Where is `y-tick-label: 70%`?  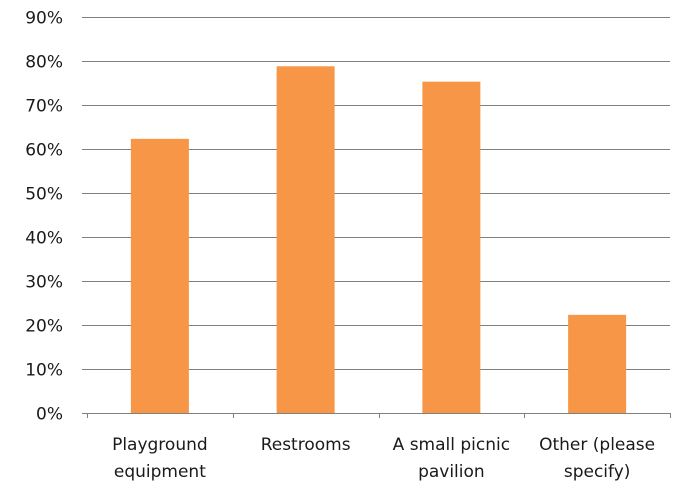
y-tick-label: 70% is located at coordinates (44, 107).